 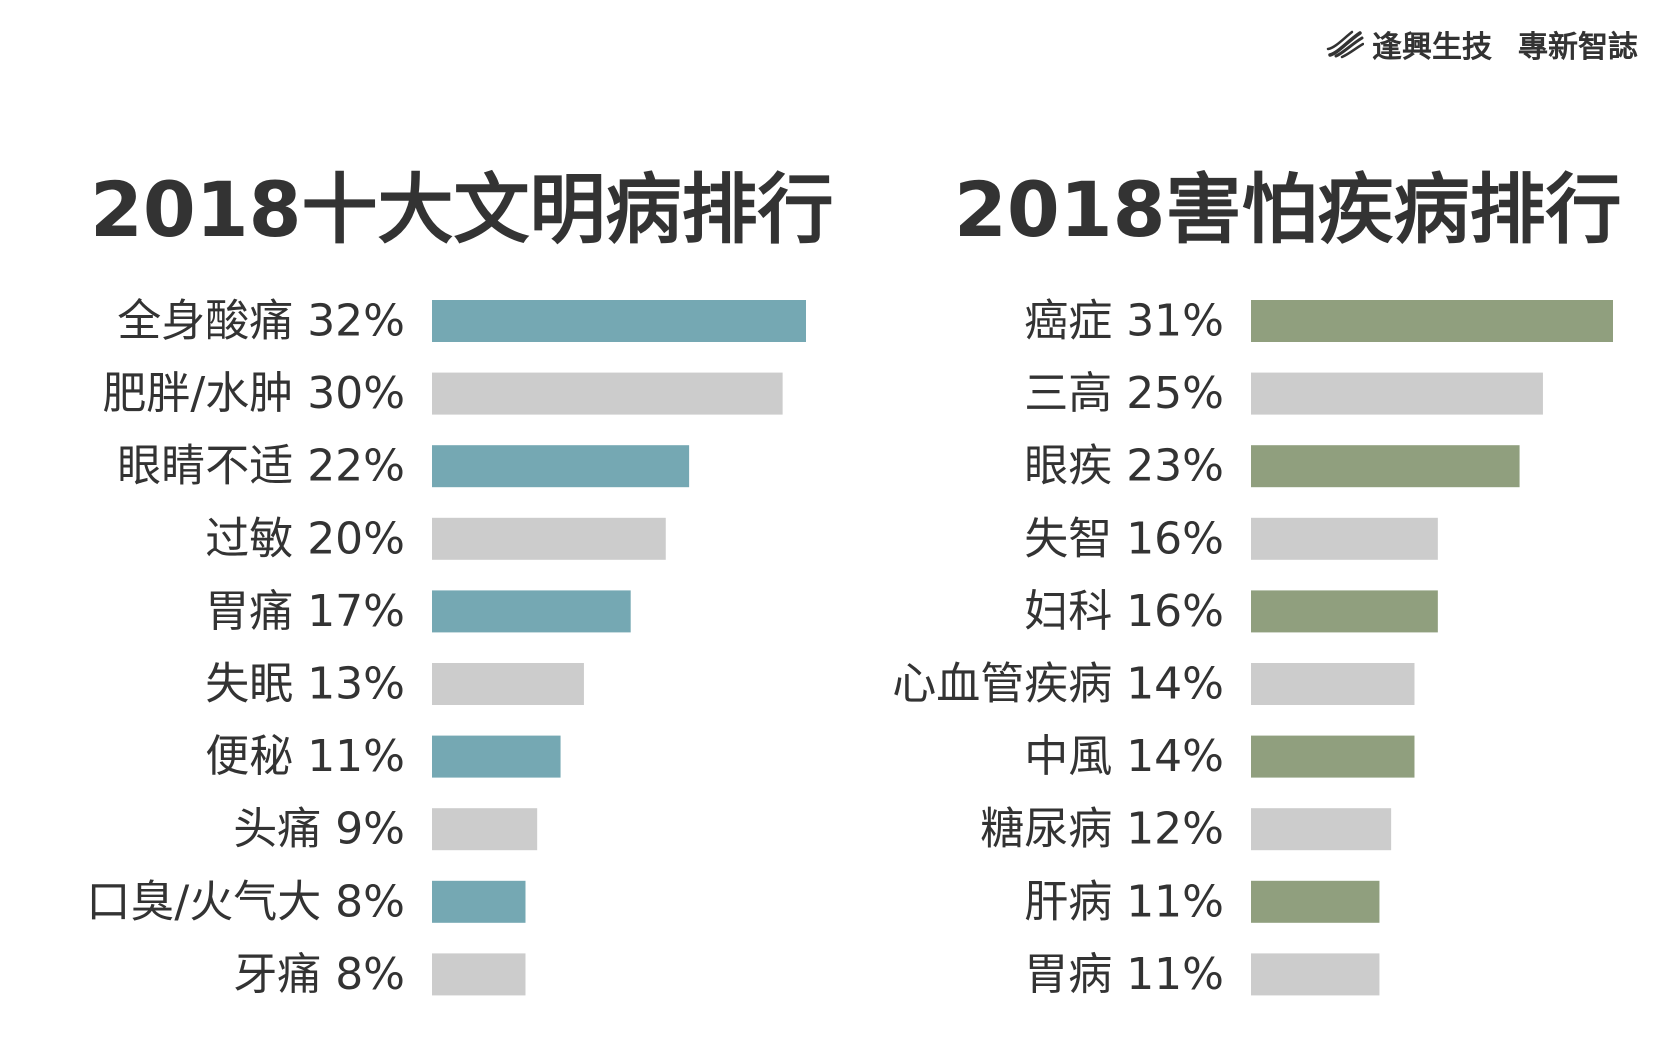 I want to click on category-label: 眼疾 23%, so click(x=1124, y=466).